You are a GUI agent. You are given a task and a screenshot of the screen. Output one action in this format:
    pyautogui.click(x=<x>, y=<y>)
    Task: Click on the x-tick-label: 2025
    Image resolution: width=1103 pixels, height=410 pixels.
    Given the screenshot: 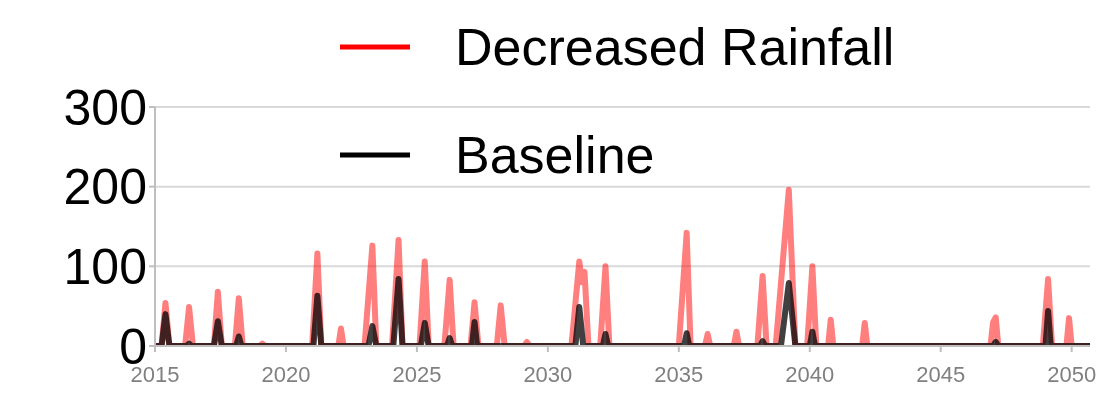 What is the action you would take?
    pyautogui.click(x=417, y=374)
    